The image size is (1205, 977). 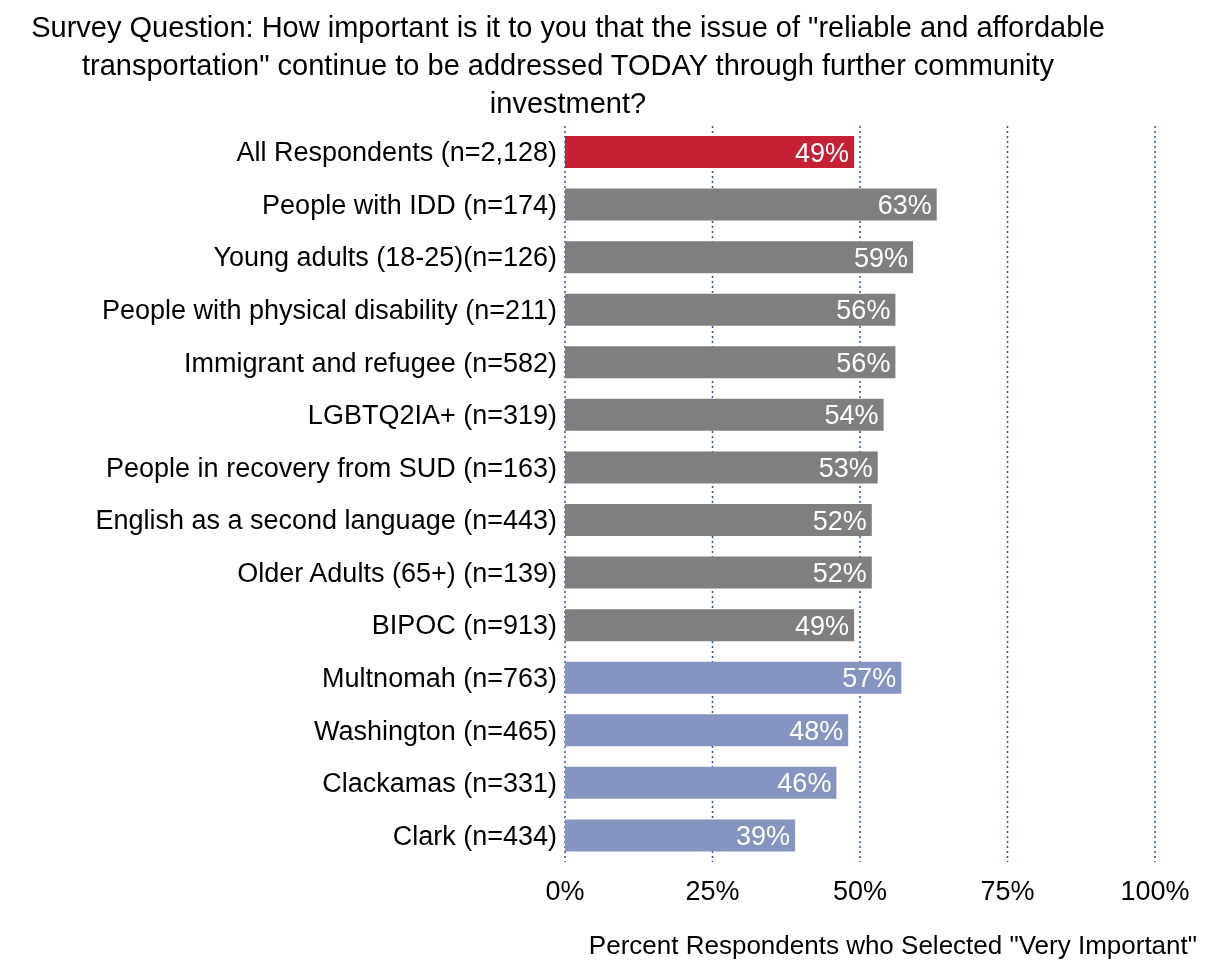 I want to click on y-tick-label: People with IDD (n=174), so click(x=409, y=204).